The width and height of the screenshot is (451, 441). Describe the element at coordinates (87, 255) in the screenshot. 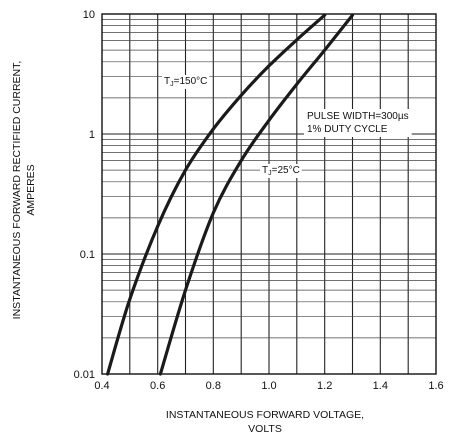

I see `y-tick-label: 0.1` at that location.